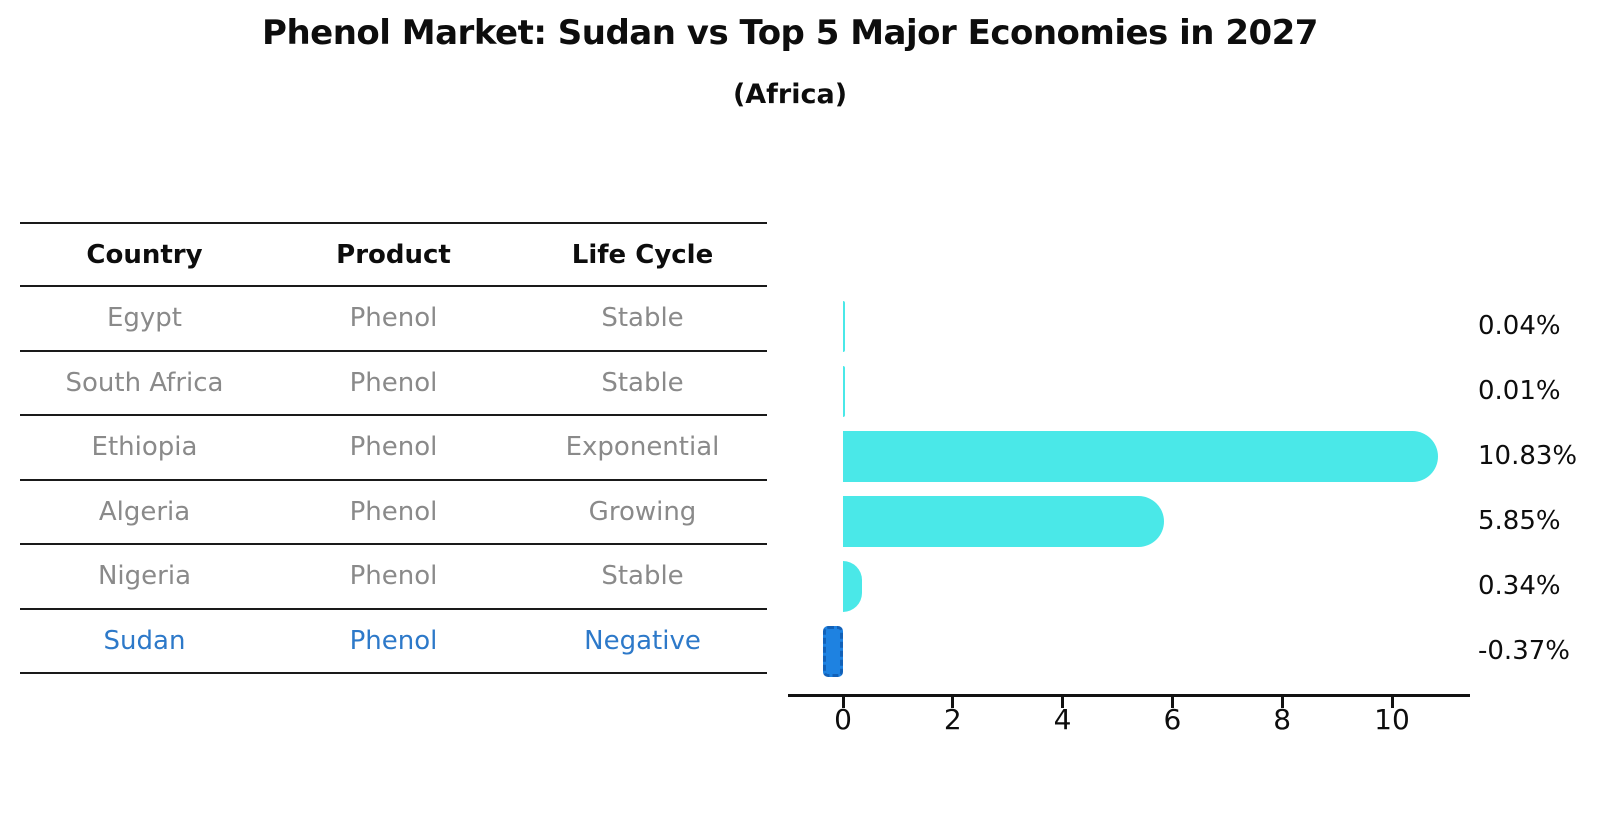  What do you see at coordinates (144, 254) in the screenshot?
I see `table-header-country: Country` at bounding box center [144, 254].